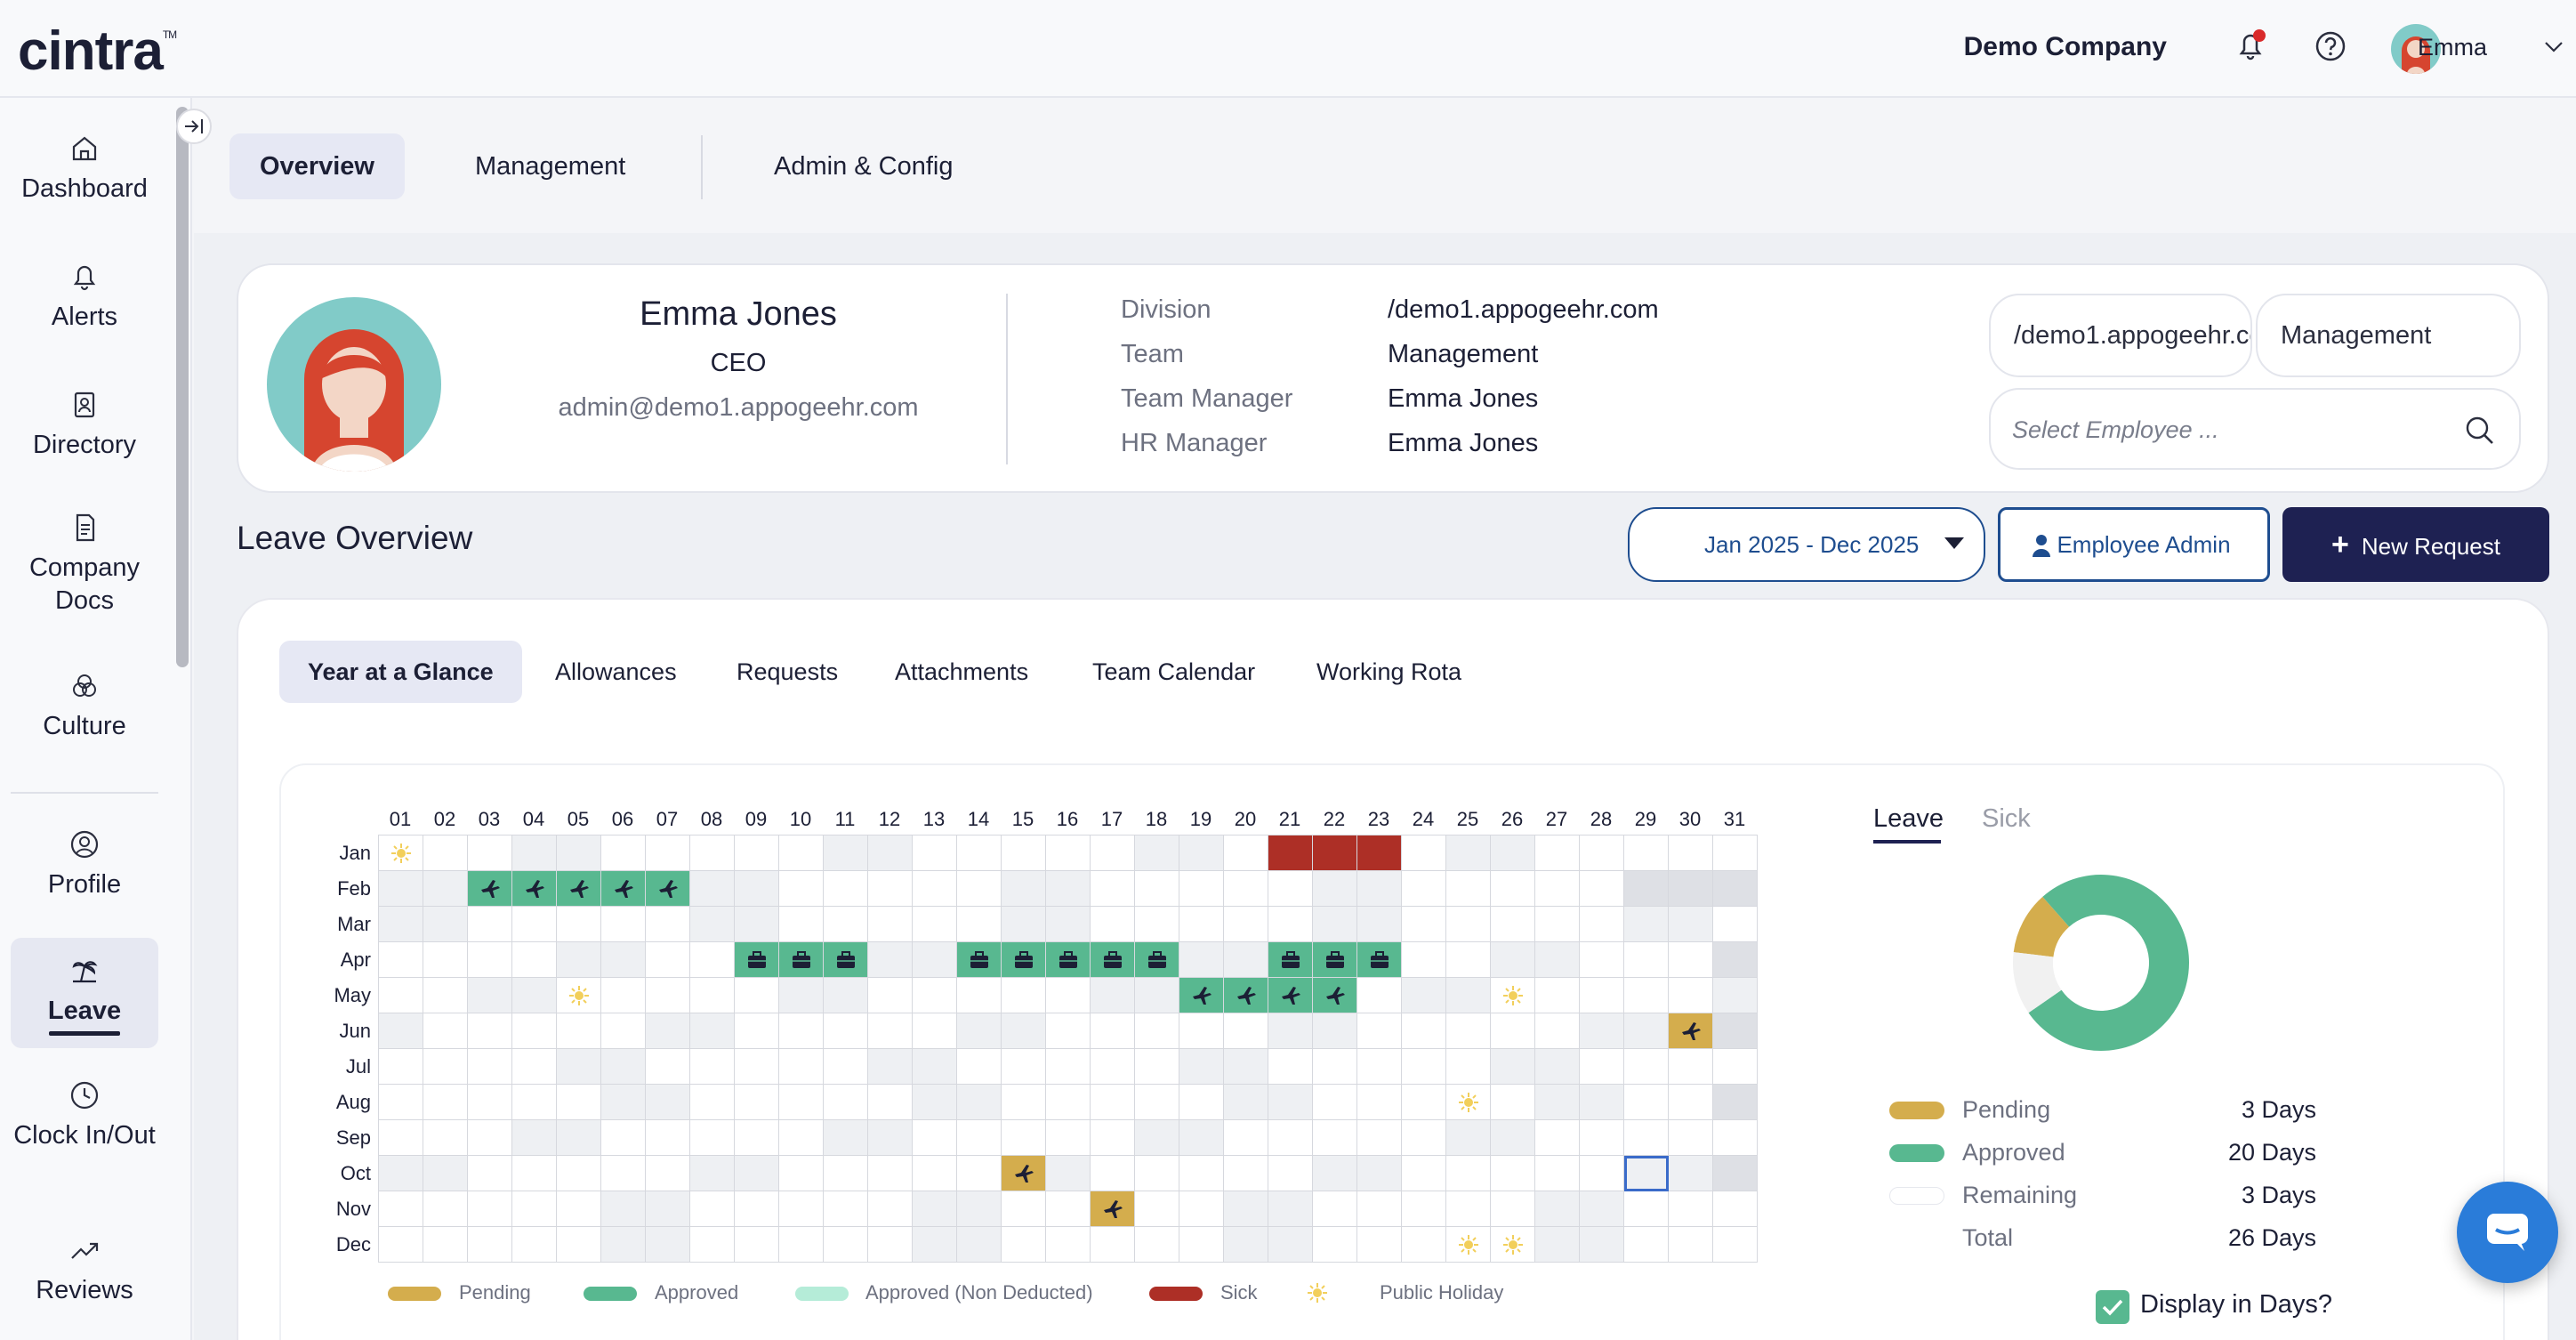 Image resolution: width=2576 pixels, height=1340 pixels. Describe the element at coordinates (2250, 46) in the screenshot. I see `notifications-bell-icon` at that location.